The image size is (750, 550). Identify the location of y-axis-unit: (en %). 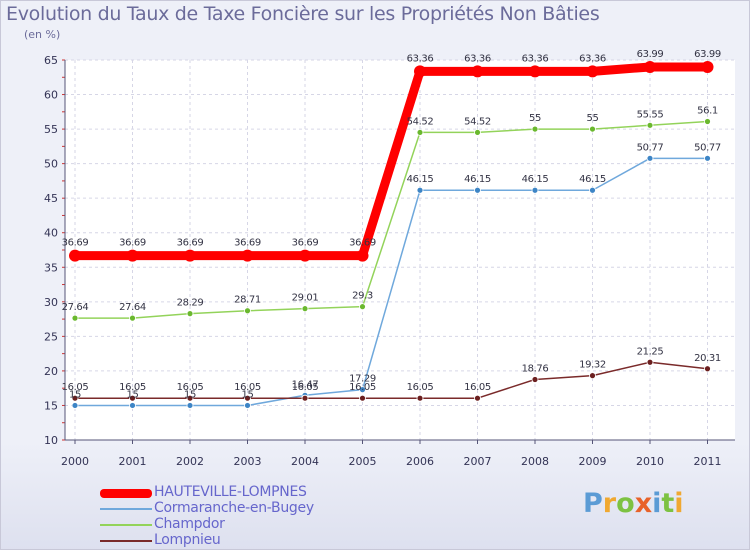
(42, 34).